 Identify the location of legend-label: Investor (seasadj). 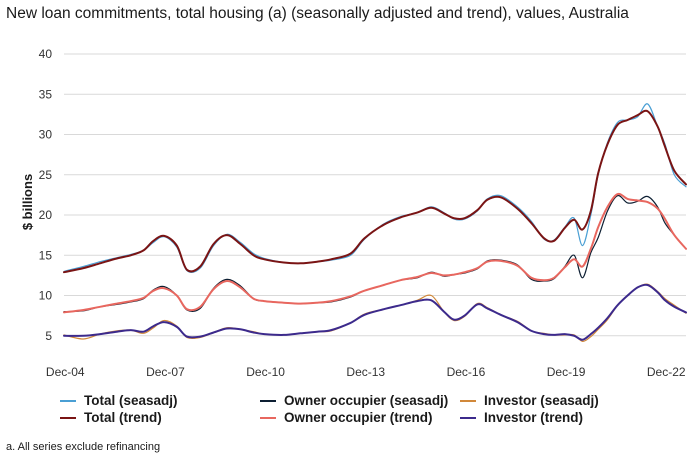
(541, 400).